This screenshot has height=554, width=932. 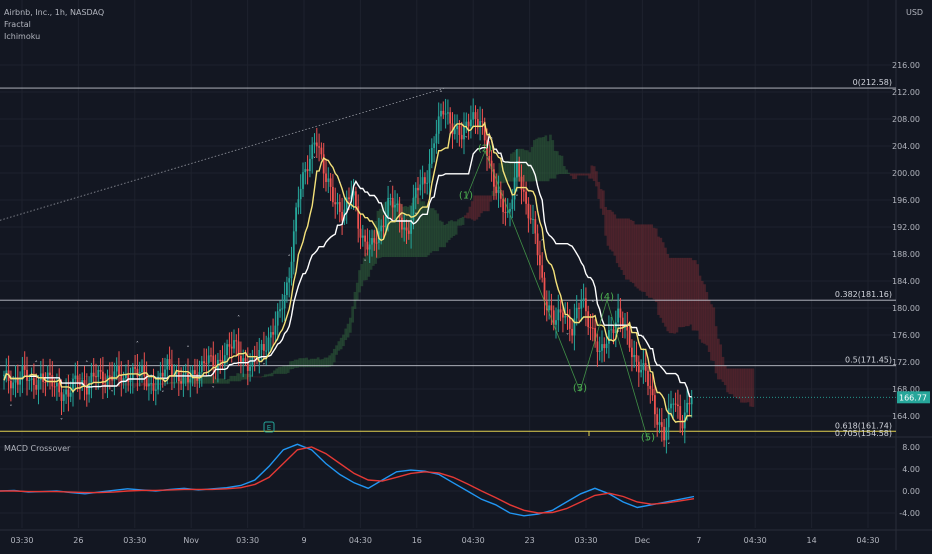 What do you see at coordinates (906, 308) in the screenshot?
I see `price-tick-label: 180.00` at bounding box center [906, 308].